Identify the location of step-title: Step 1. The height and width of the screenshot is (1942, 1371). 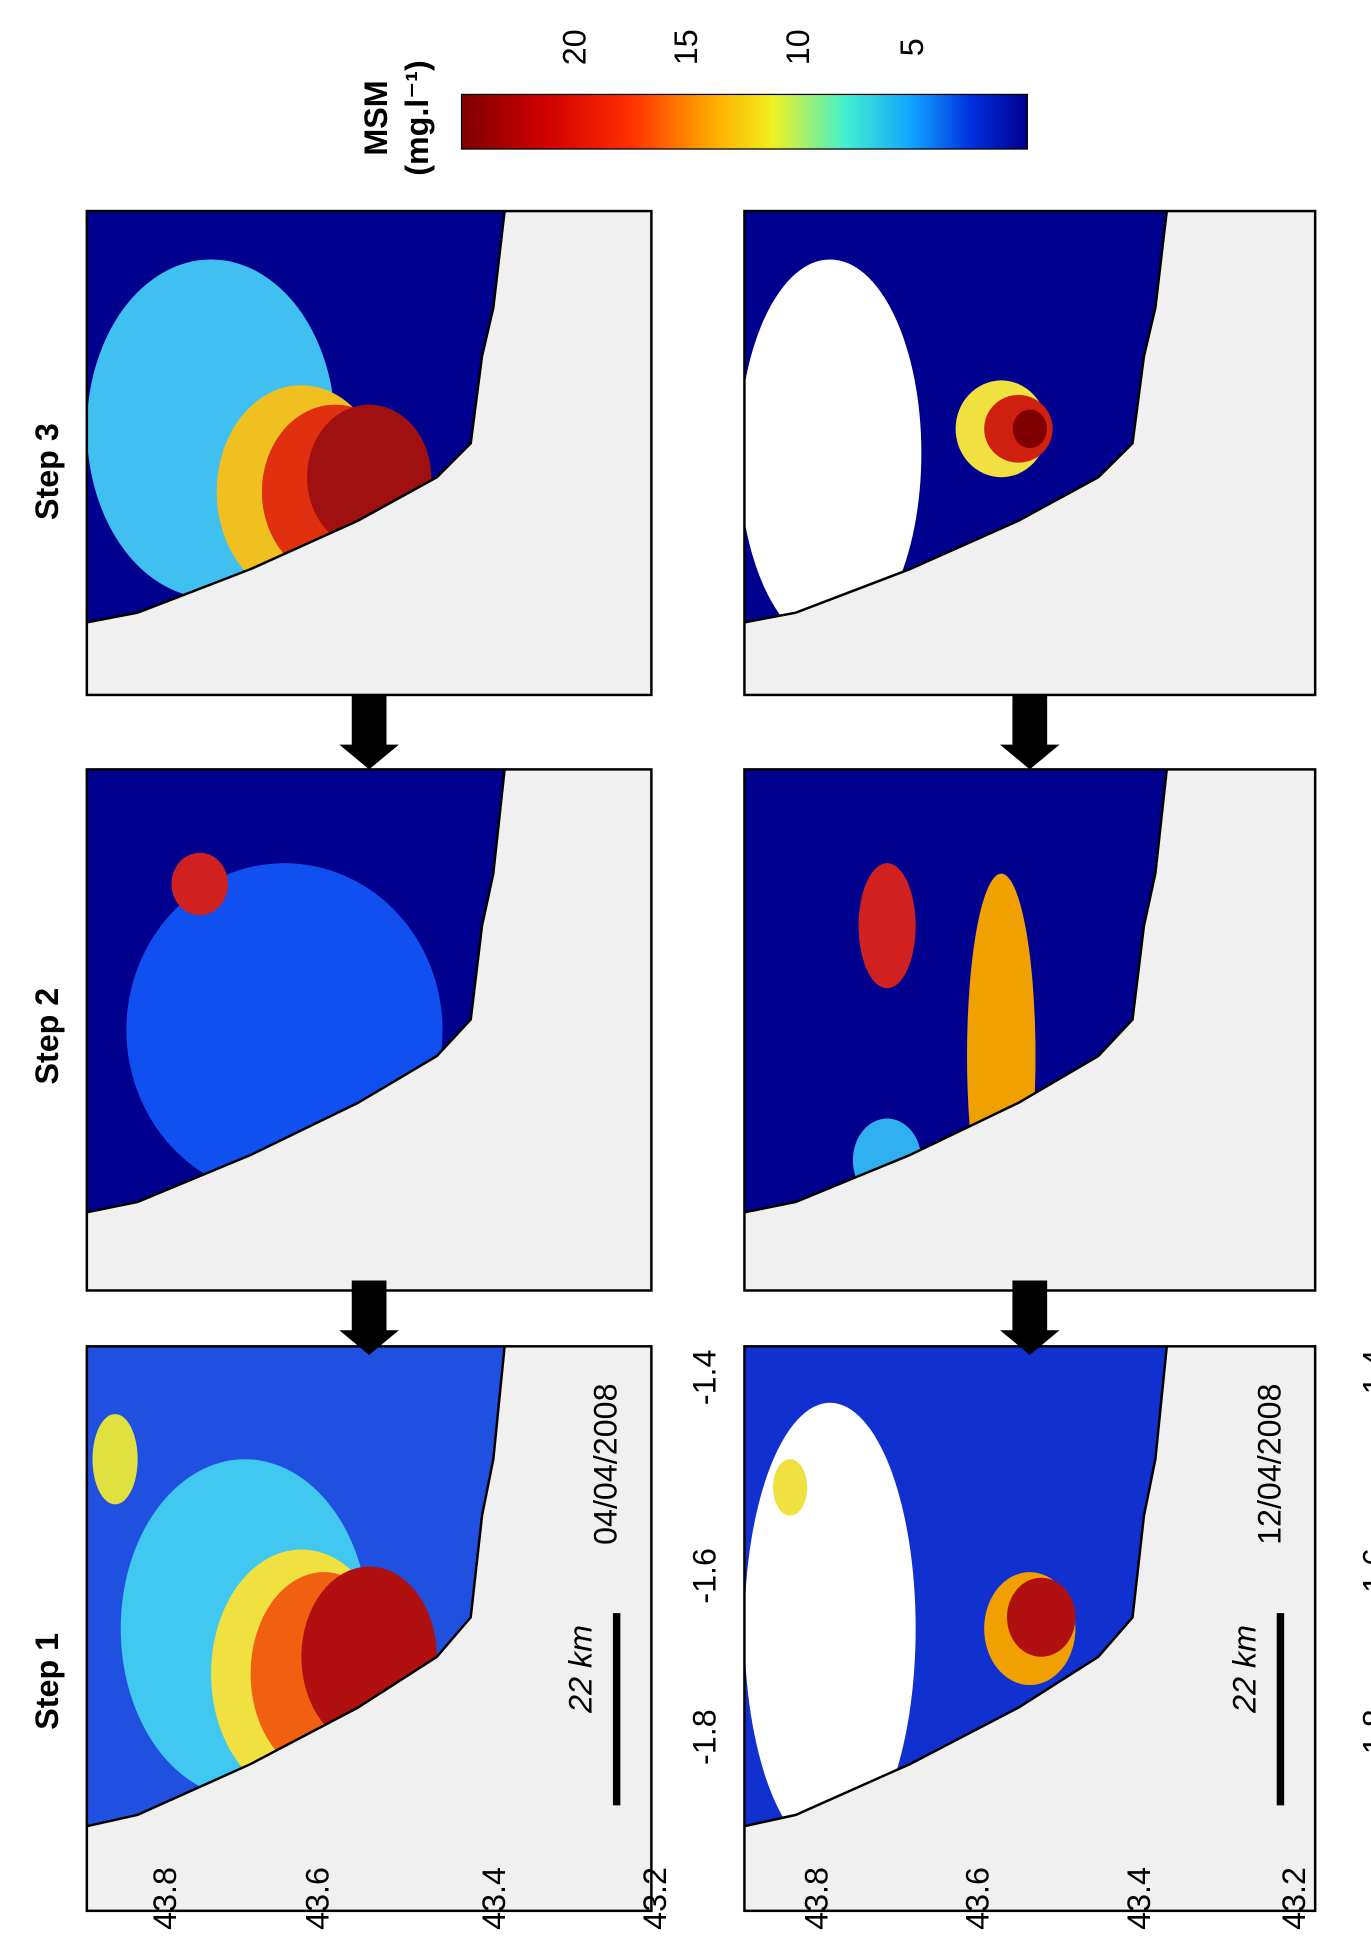
(47, 1681).